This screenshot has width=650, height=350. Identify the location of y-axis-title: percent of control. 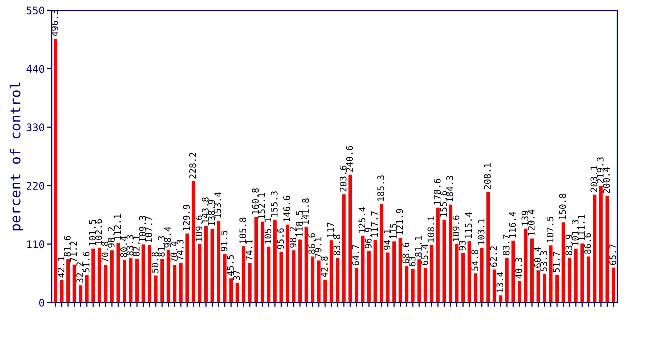
(17, 156).